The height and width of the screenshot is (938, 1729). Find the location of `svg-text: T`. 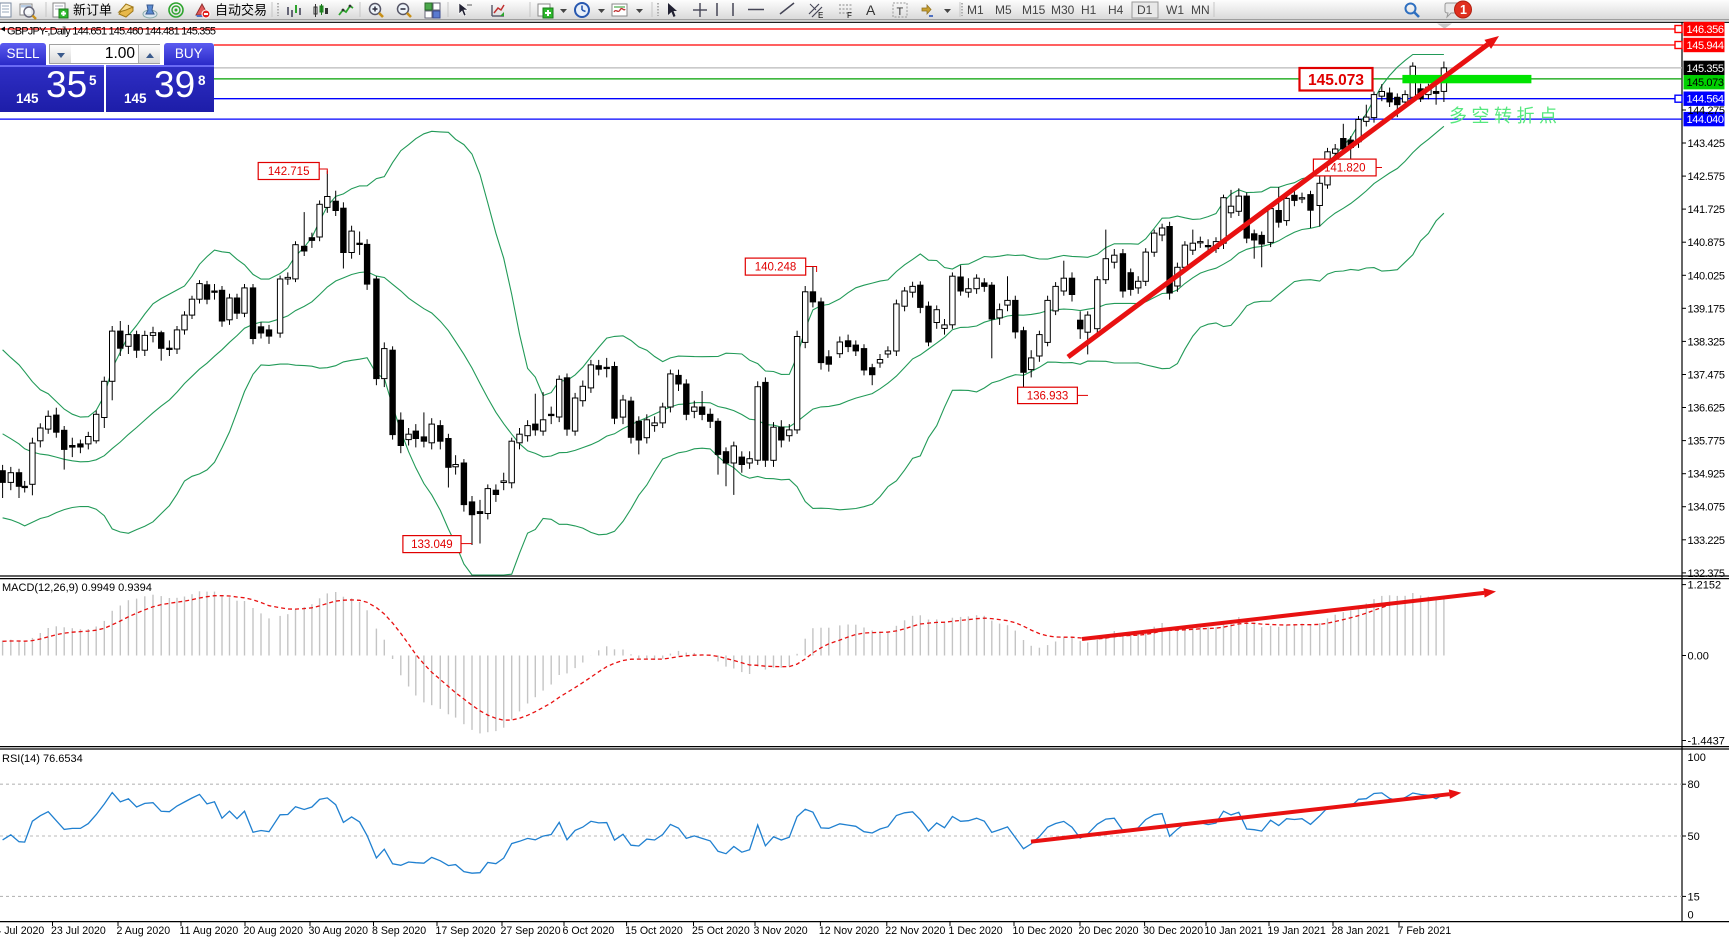

svg-text: T is located at coordinates (900, 12).